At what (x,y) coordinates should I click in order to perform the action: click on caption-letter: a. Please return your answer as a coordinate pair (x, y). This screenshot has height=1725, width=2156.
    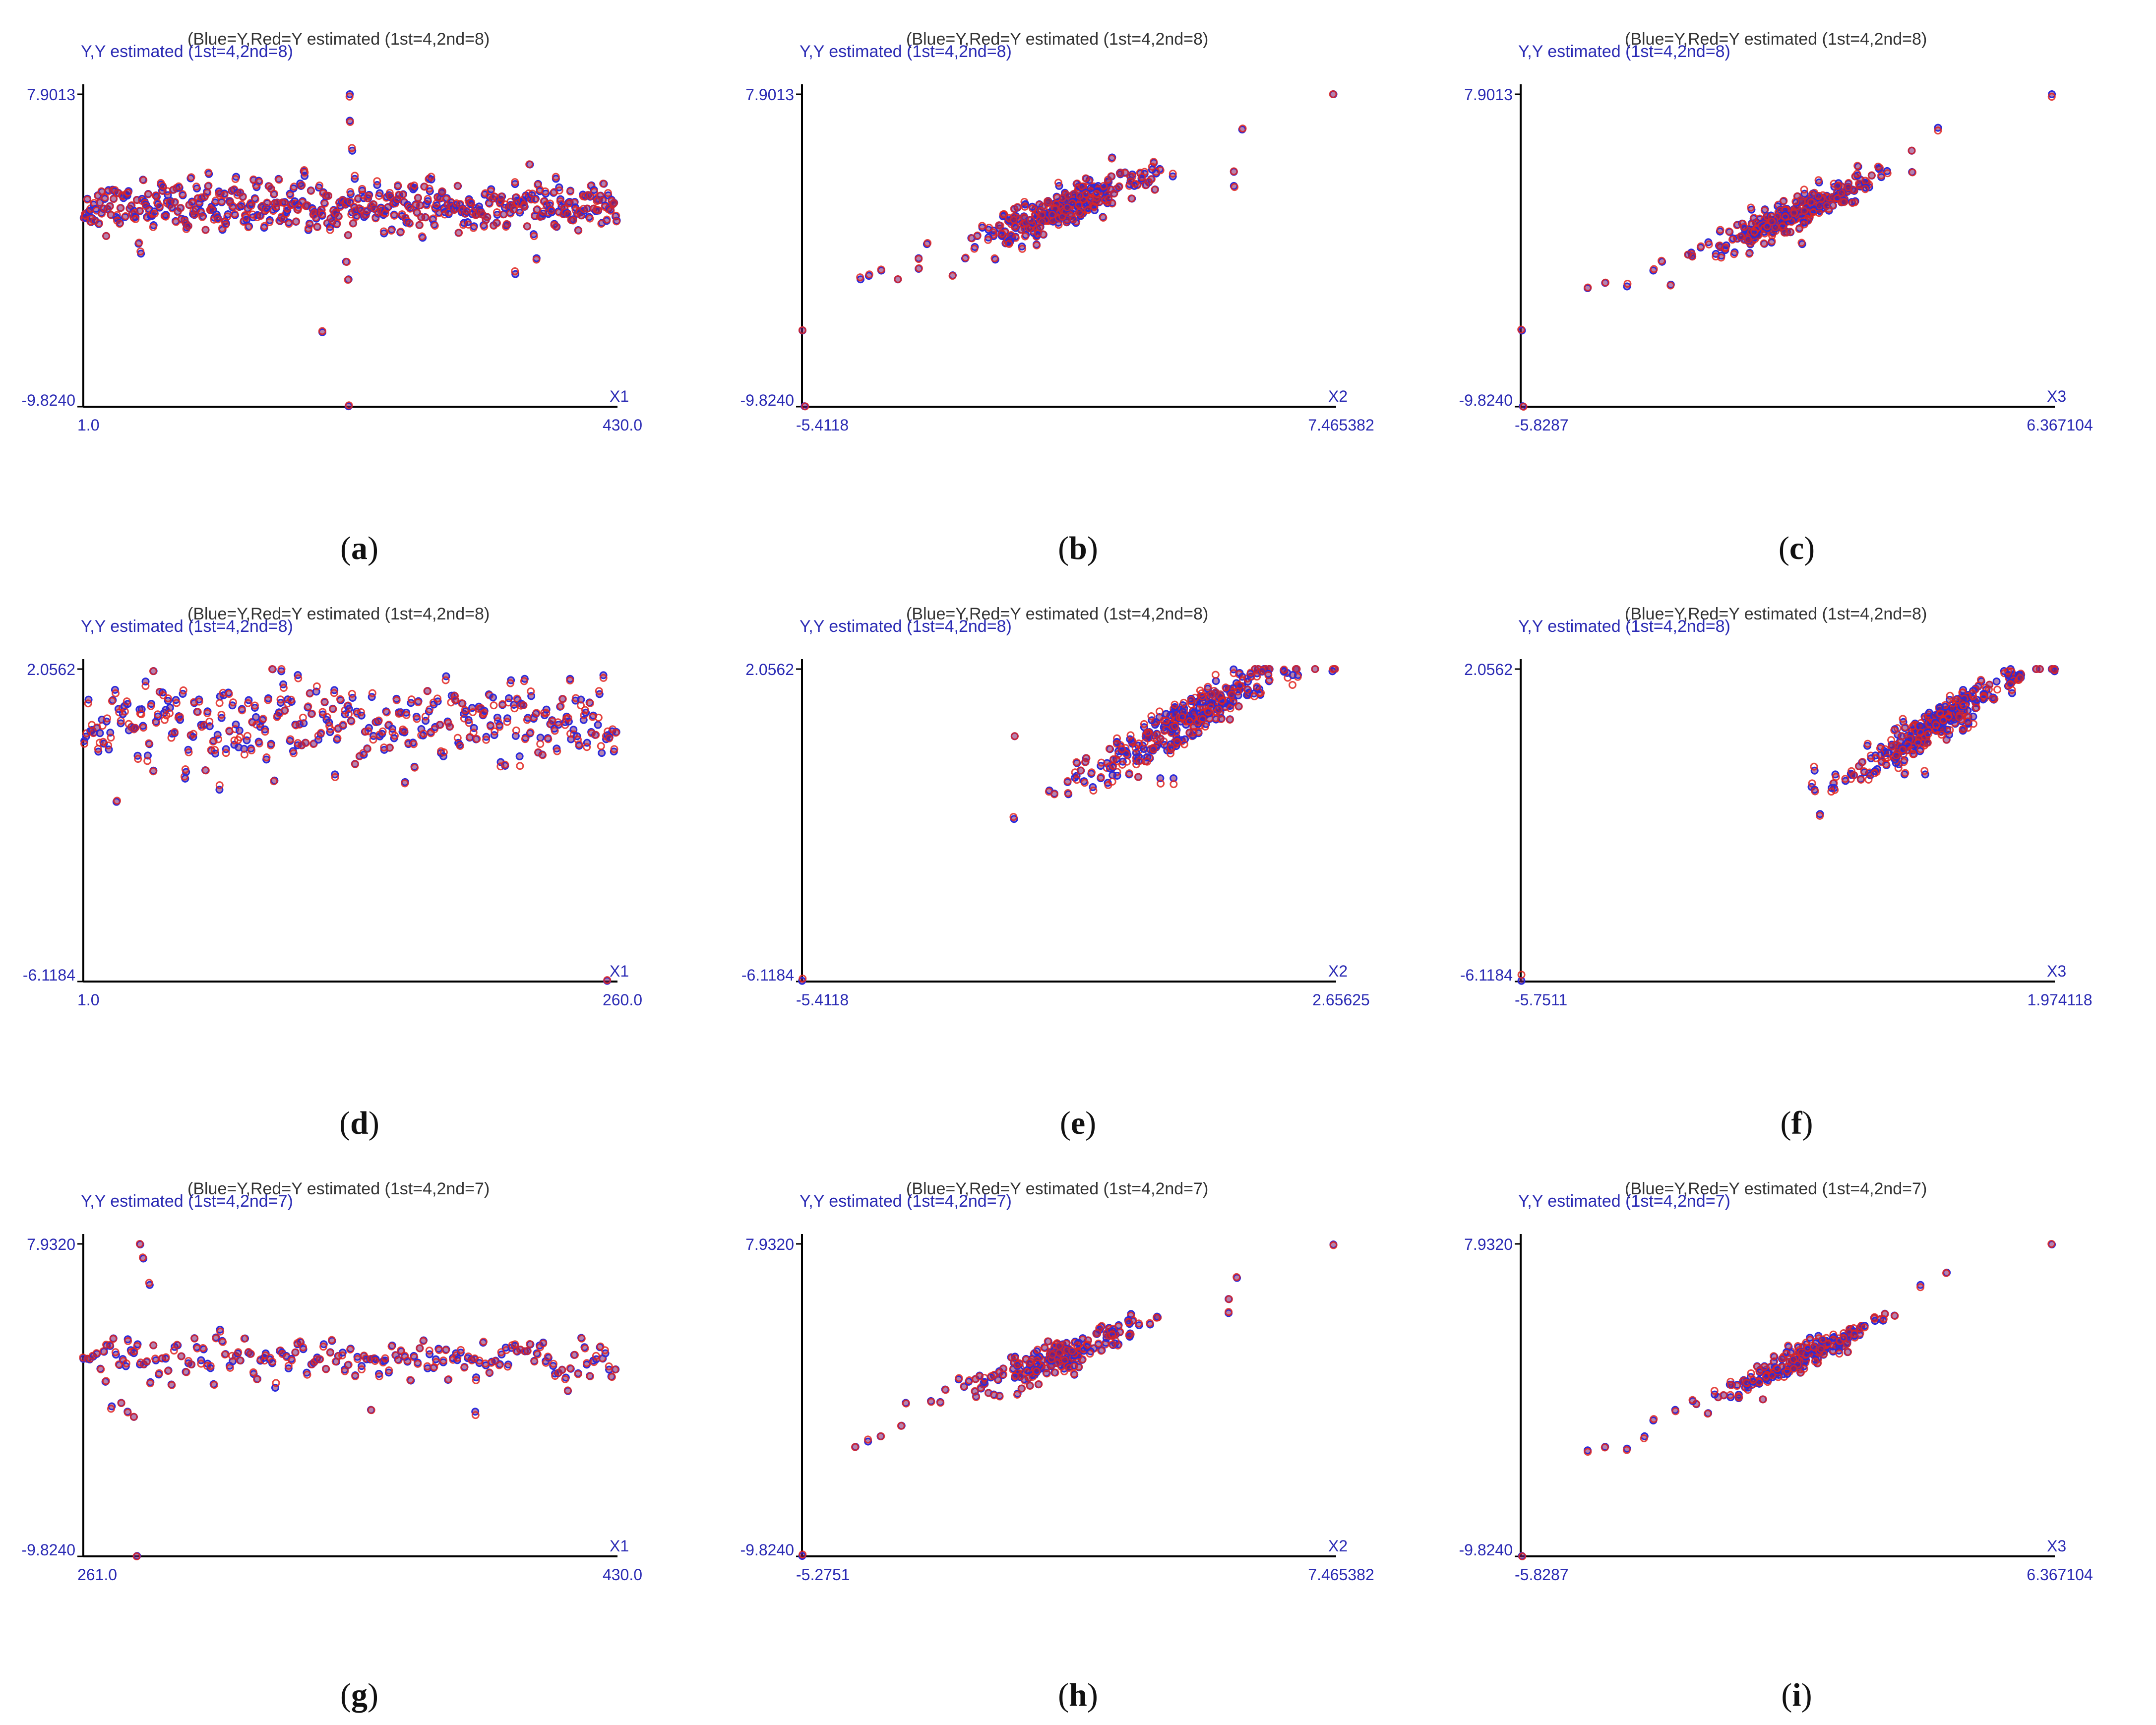
    Looking at the image, I should click on (359, 548).